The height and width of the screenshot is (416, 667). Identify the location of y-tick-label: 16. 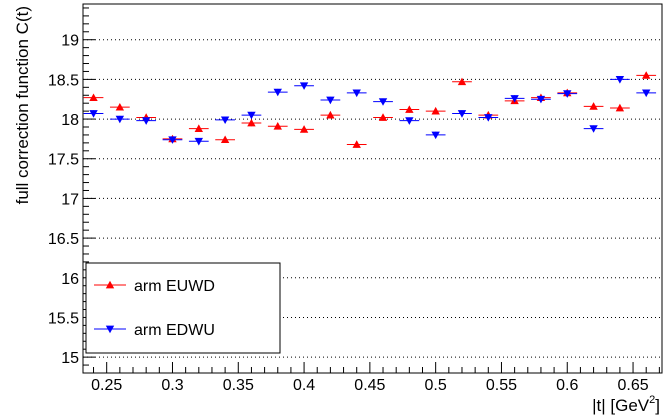
(70, 279).